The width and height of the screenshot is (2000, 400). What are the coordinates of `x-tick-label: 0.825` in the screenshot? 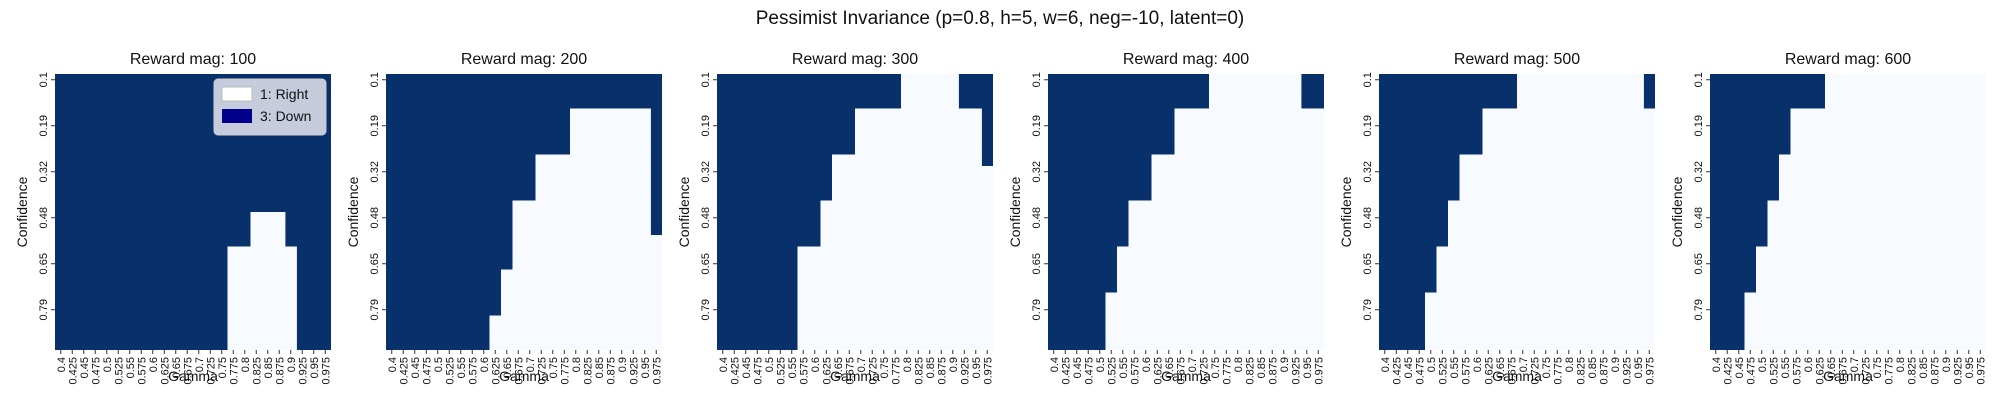 It's located at (257, 371).